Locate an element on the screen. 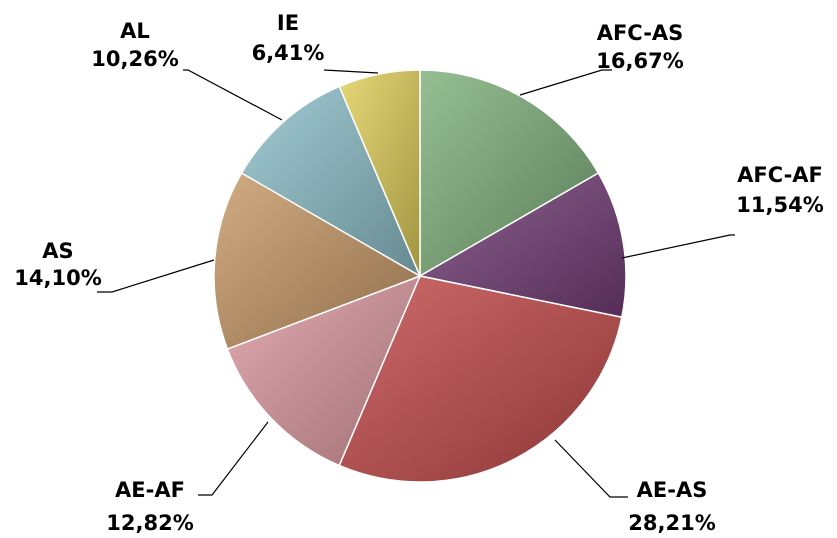 The image size is (837, 538). slice-label-ae-as: AE-AS is located at coordinates (672, 490).